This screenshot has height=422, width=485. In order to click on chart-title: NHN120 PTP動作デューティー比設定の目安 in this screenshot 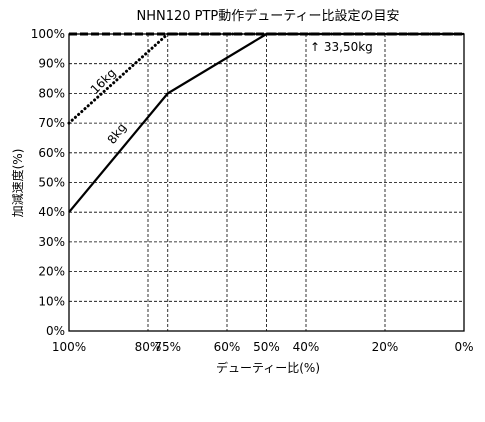, I will do `click(267, 16)`.